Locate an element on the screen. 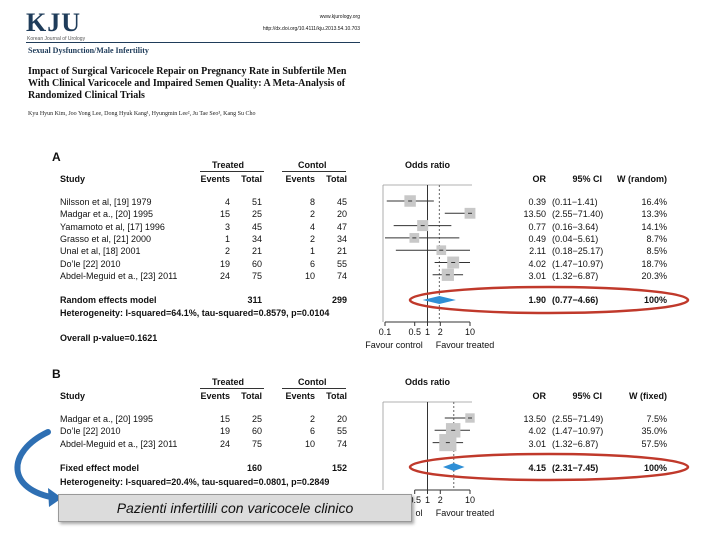 The width and height of the screenshot is (720, 540). highlight-ellipse-b is located at coordinates (549, 467).